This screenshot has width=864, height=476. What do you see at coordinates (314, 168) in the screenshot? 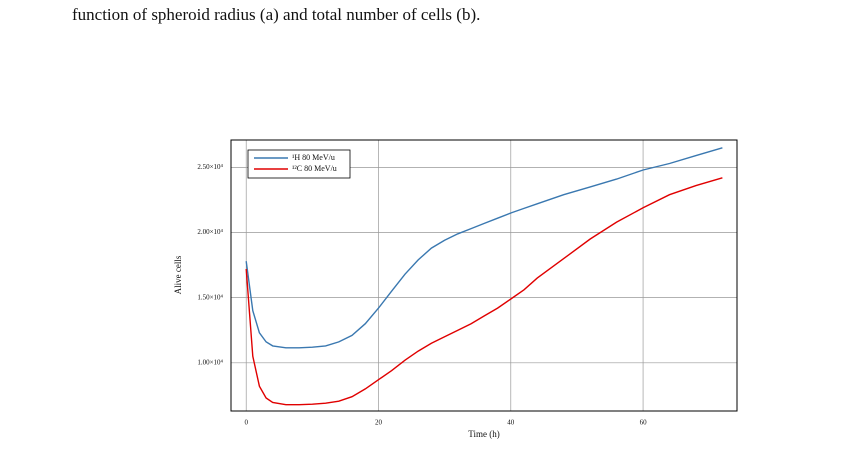
I see `legend-label: ¹²C 80 MeV/u` at bounding box center [314, 168].